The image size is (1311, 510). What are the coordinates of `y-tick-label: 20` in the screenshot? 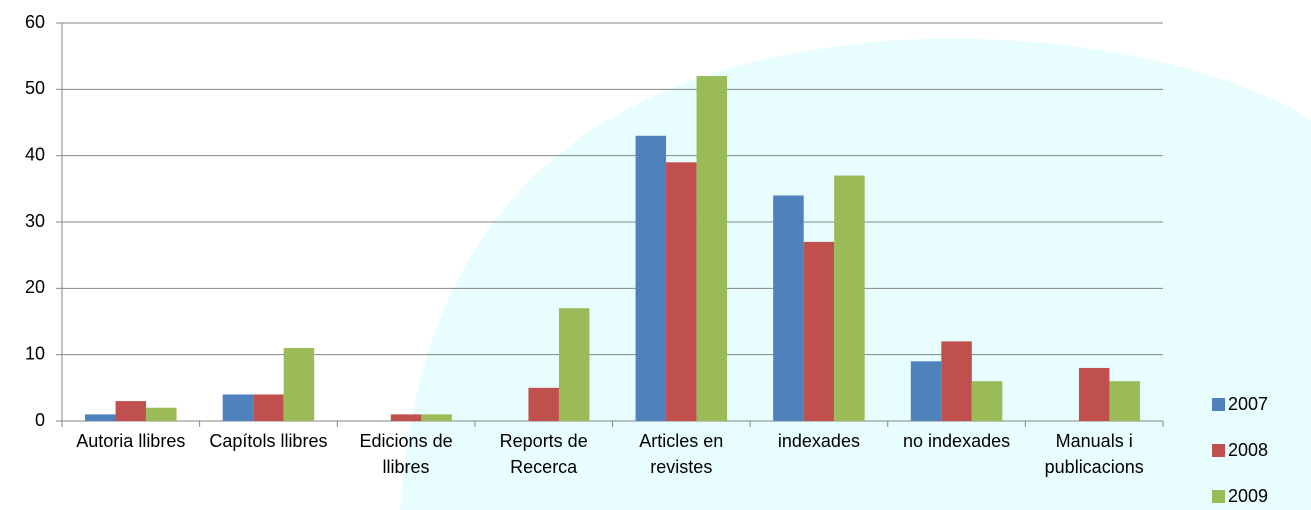 It's located at (35, 287).